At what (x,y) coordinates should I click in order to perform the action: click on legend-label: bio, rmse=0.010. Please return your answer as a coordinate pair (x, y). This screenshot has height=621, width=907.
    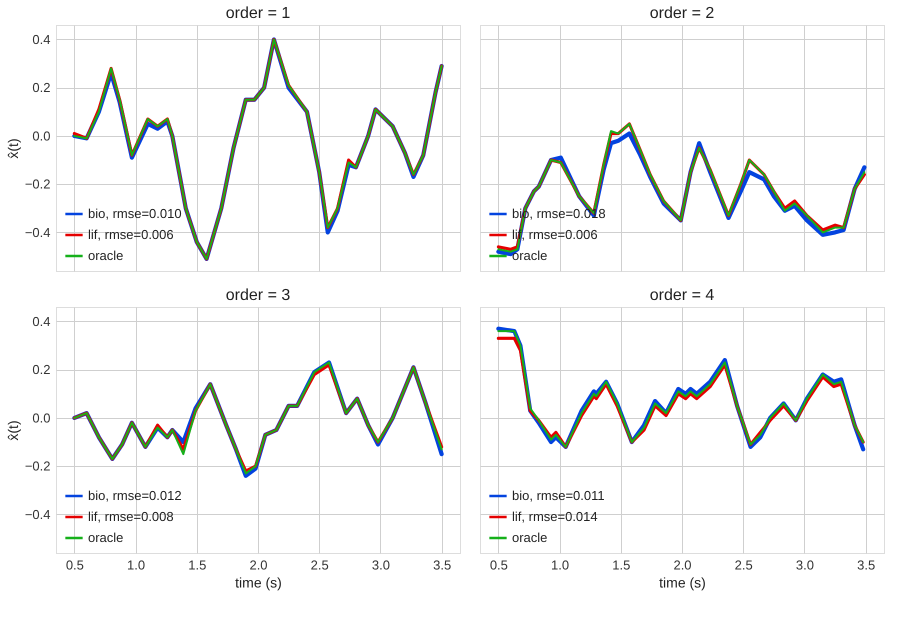
    Looking at the image, I should click on (135, 213).